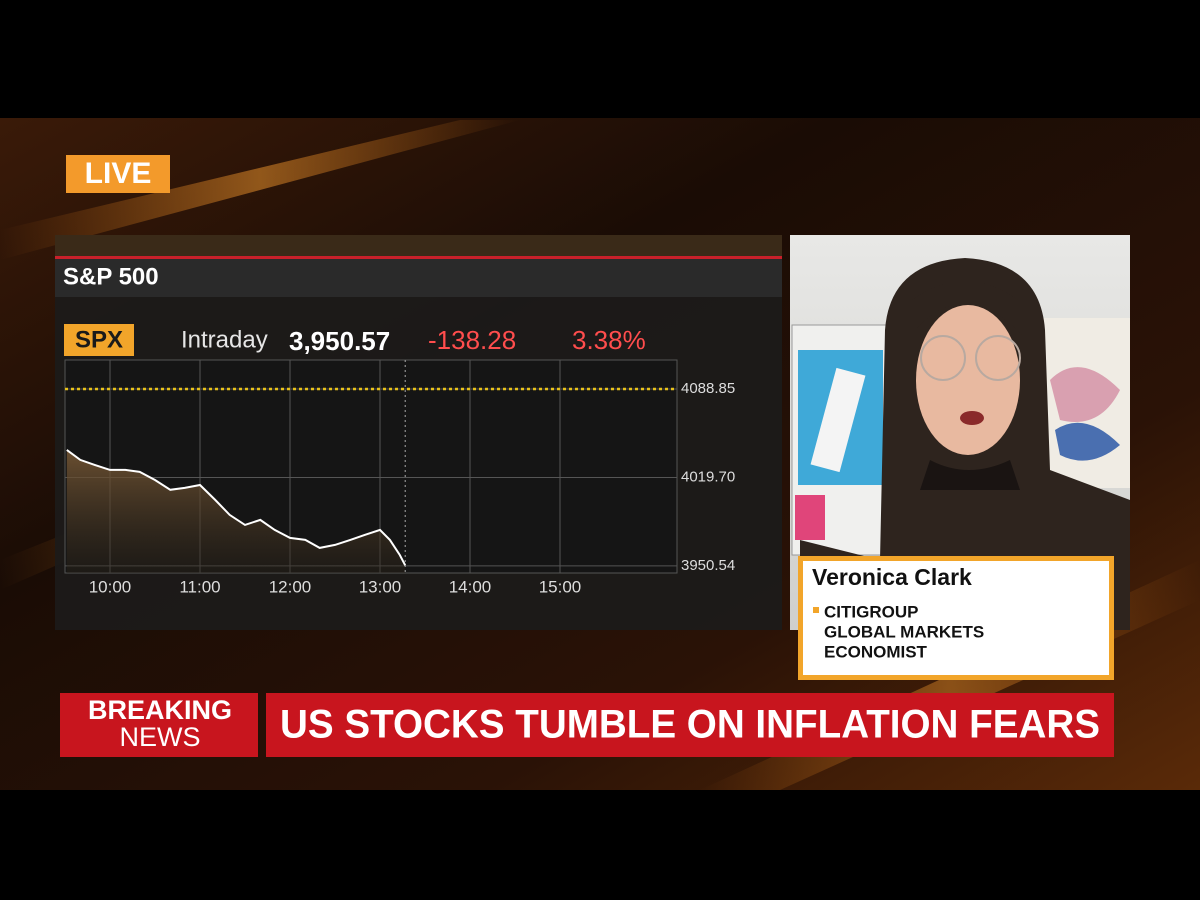 This screenshot has height=900, width=1200. Describe the element at coordinates (968, 380) in the screenshot. I see `face` at that location.